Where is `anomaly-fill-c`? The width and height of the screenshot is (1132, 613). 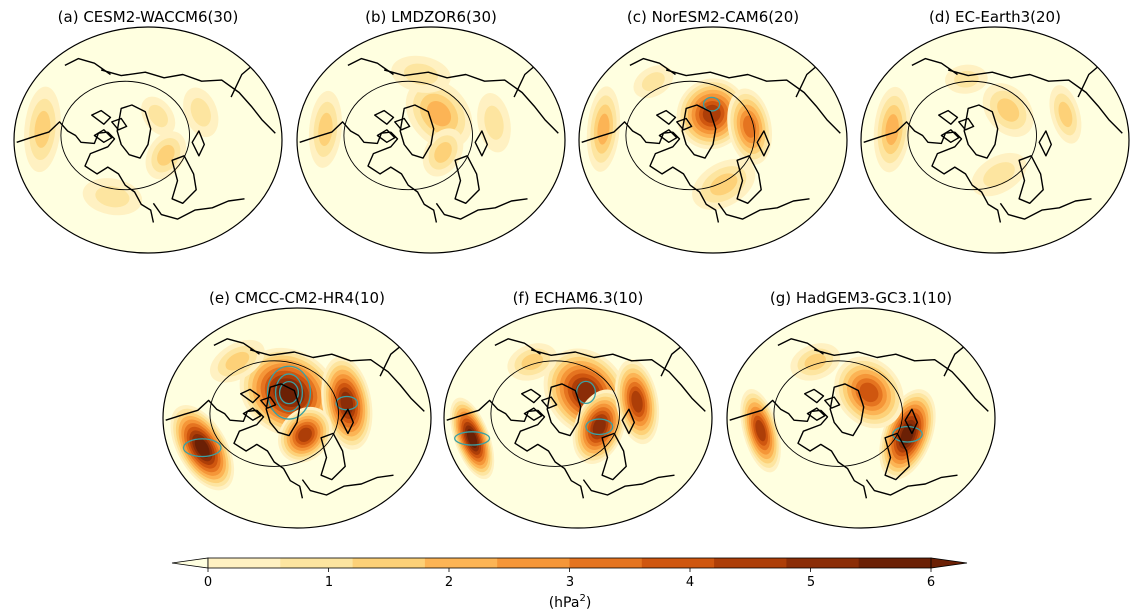
anomaly-fill-c is located at coordinates (724, 184).